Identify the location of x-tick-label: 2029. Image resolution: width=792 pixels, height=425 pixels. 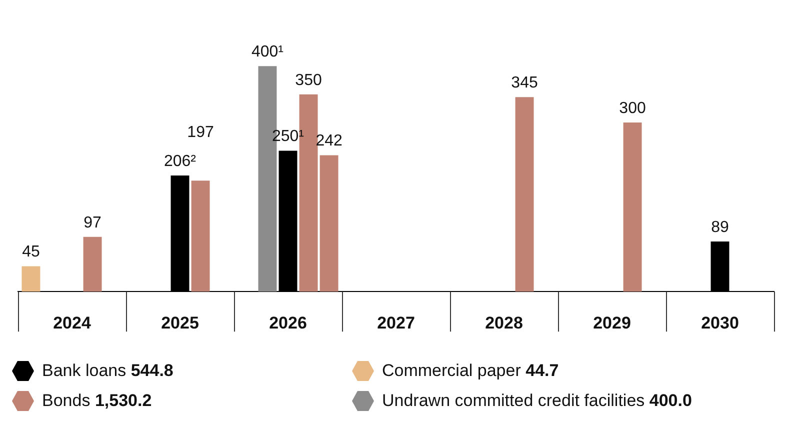
(612, 322).